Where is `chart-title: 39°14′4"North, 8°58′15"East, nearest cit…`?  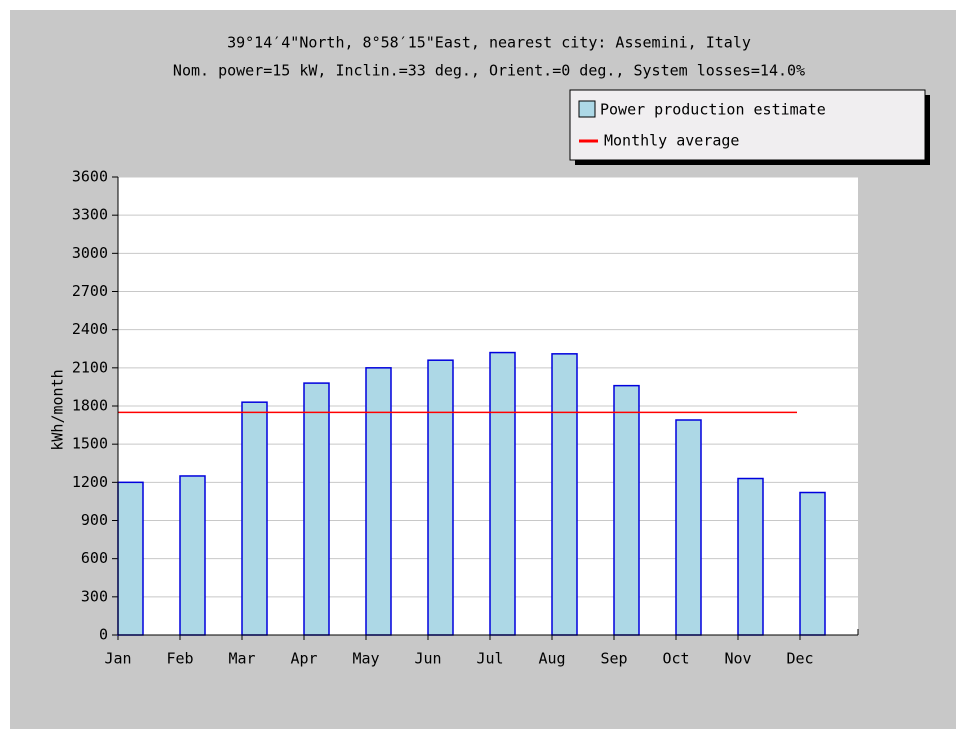
chart-title: 39°14′4"North, 8°58′15"East, nearest cit… is located at coordinates (489, 43).